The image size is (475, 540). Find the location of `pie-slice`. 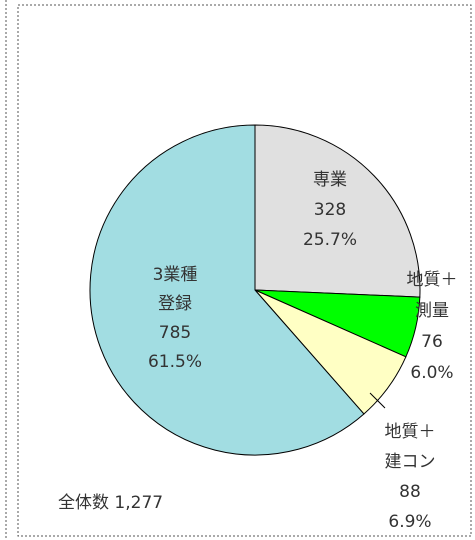

pie-slice is located at coordinates (337, 211).